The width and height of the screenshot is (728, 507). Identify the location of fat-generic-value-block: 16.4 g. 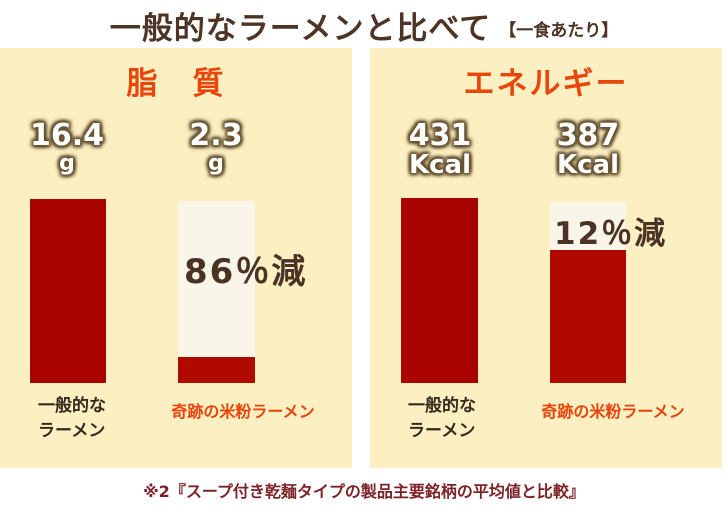
(67, 147).